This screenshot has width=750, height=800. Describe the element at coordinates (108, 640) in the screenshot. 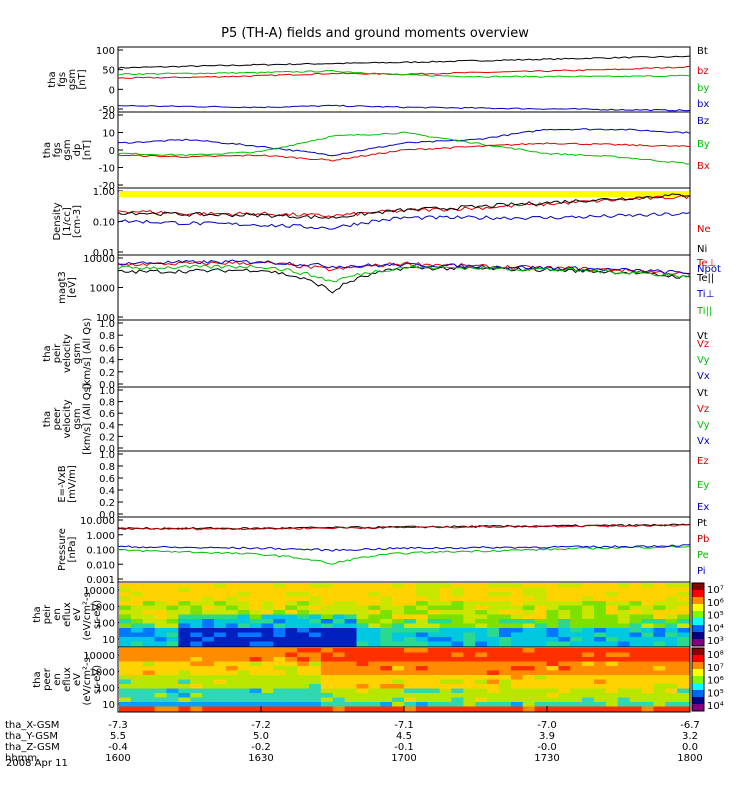

I see `y-tick-label: 10` at that location.